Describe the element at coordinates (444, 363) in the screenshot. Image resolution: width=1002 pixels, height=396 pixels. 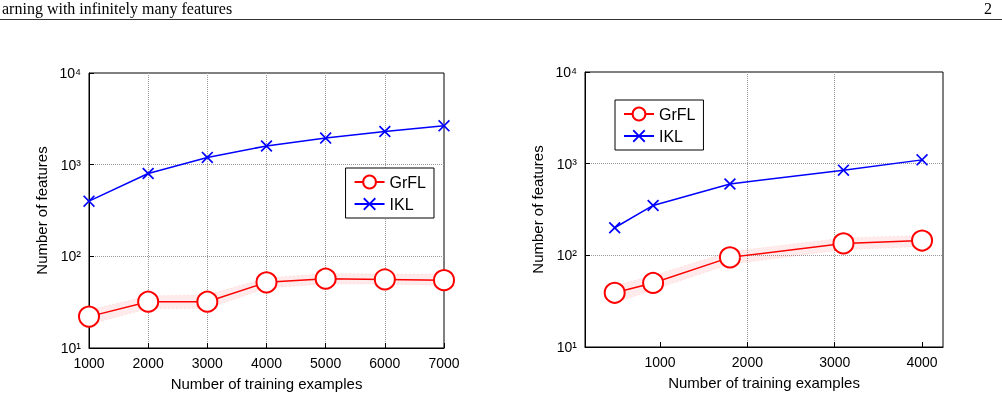
I see `x-tick-label: 7000` at that location.